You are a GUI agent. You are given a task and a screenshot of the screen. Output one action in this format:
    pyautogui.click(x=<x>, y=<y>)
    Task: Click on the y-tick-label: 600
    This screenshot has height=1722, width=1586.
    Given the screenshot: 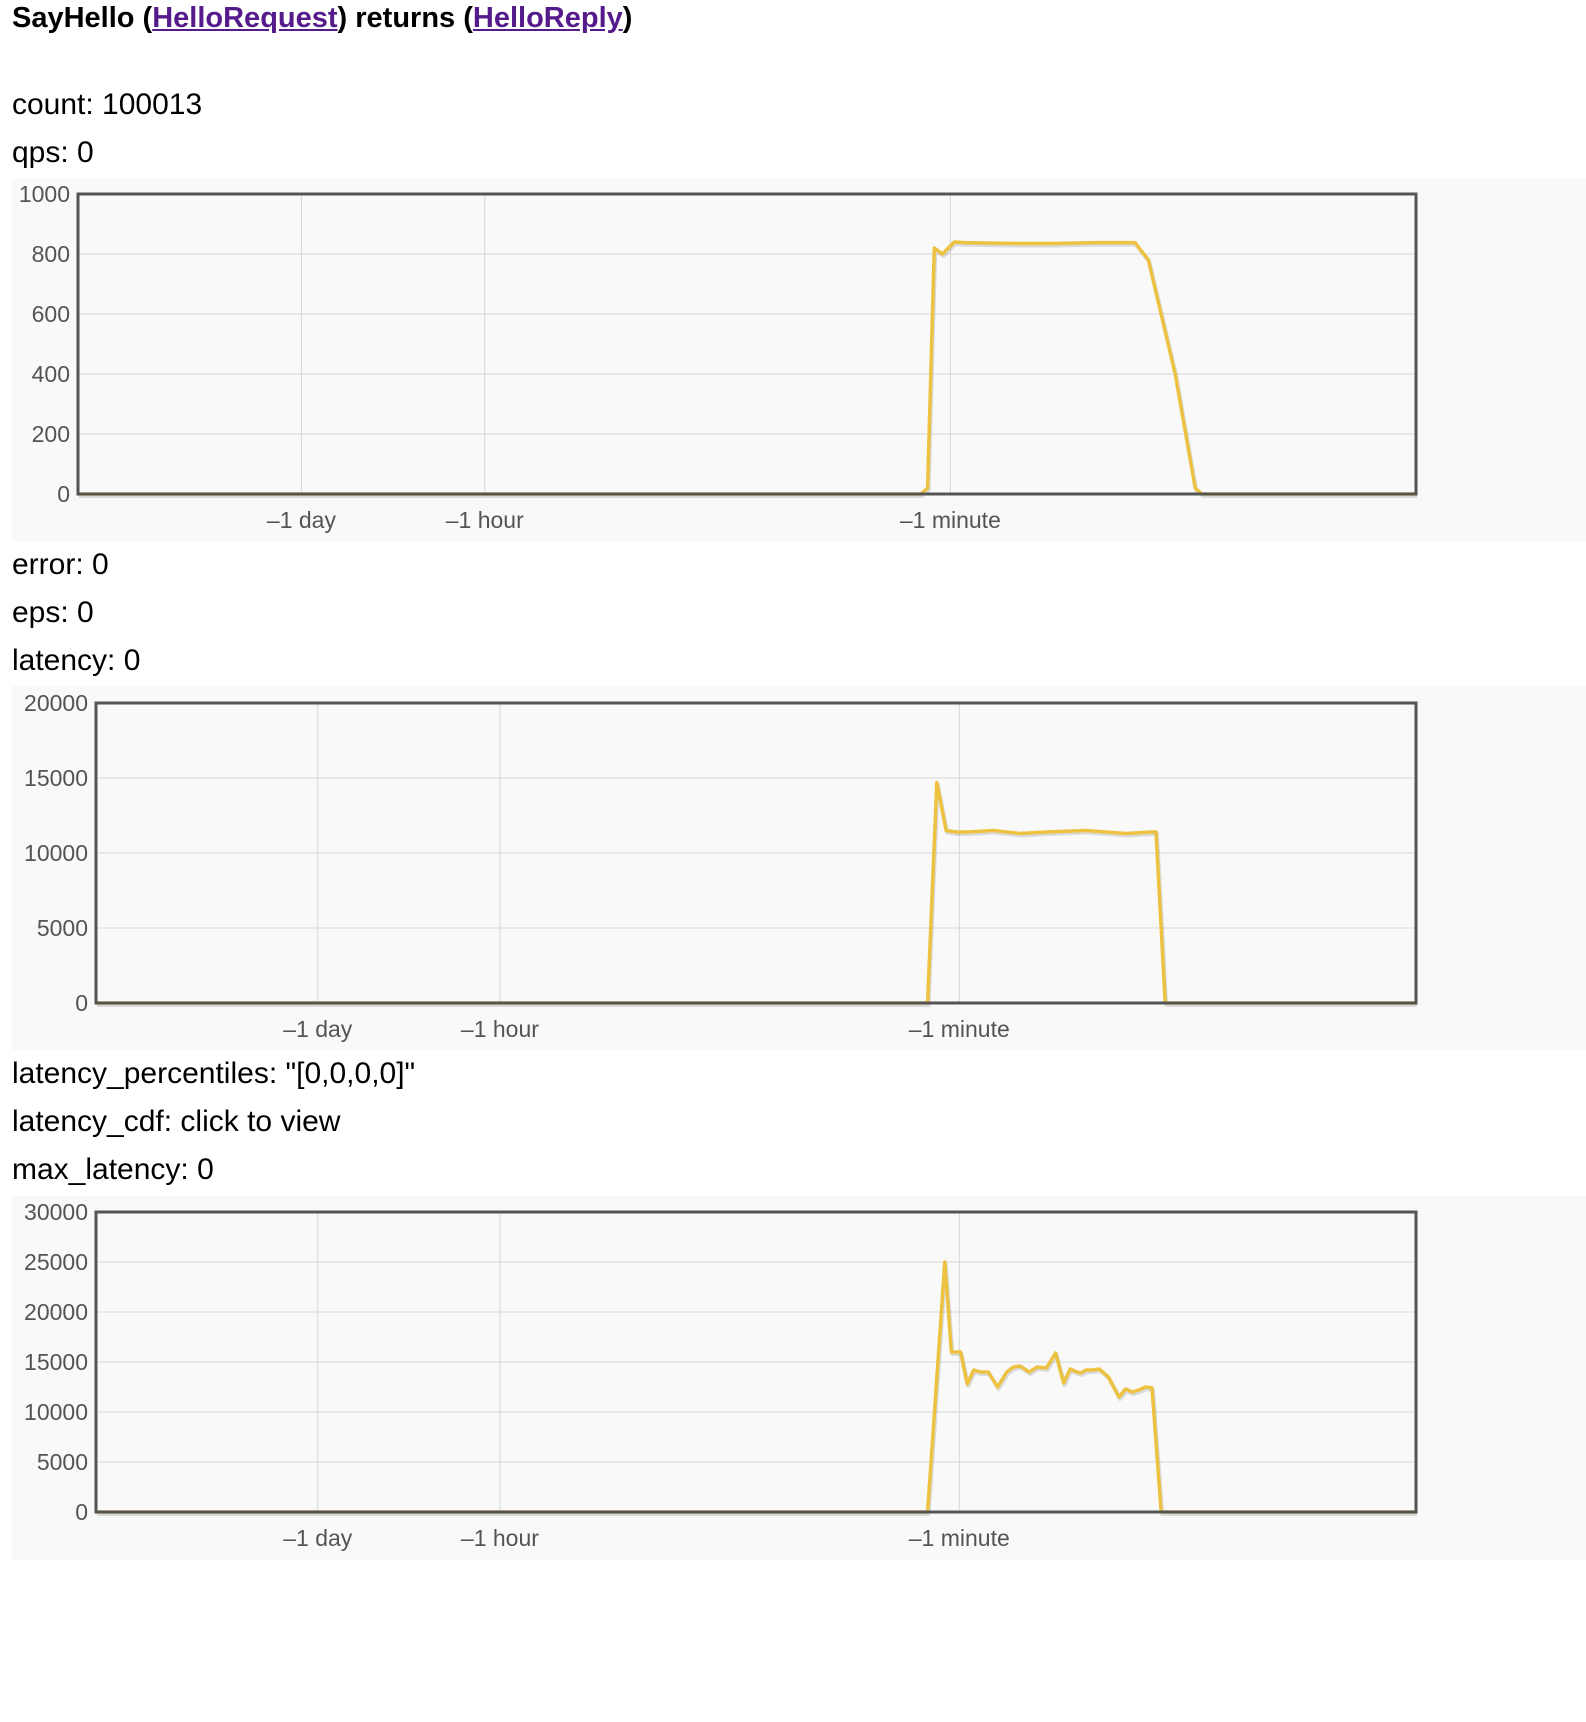 What is the action you would take?
    pyautogui.click(x=51, y=314)
    